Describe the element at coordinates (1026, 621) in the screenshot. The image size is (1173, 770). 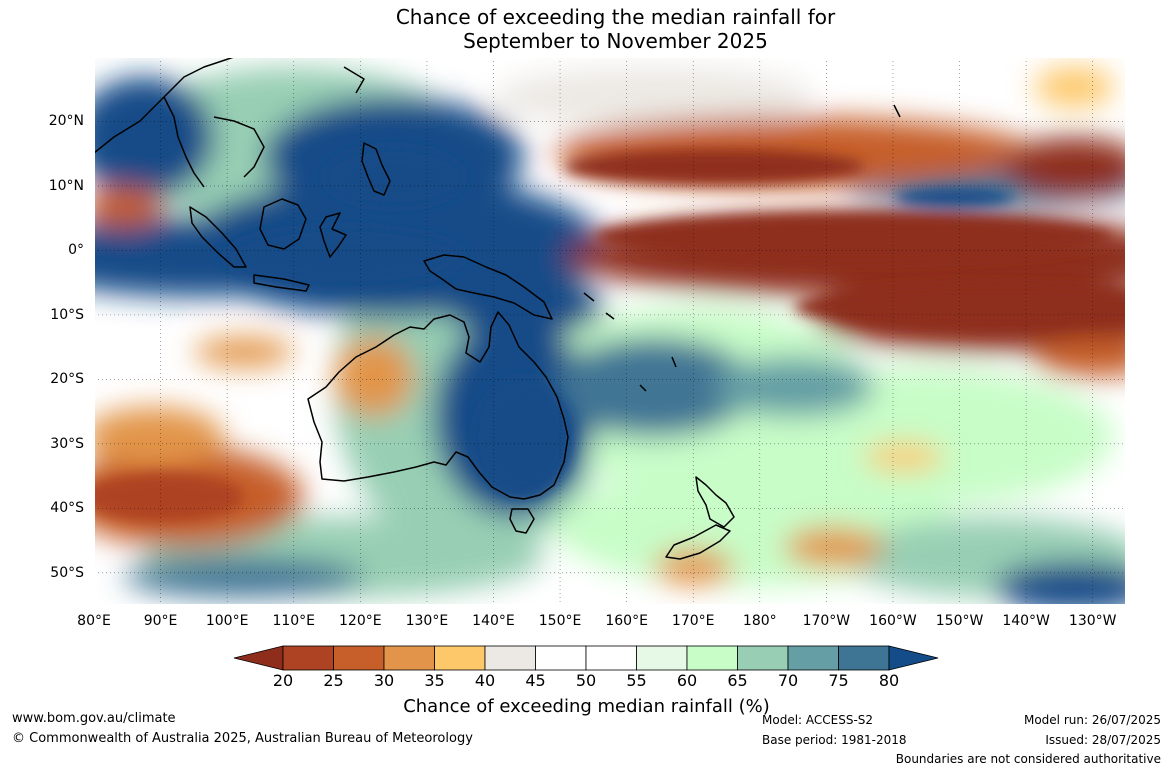
I see `longitude-label: 140°W` at that location.